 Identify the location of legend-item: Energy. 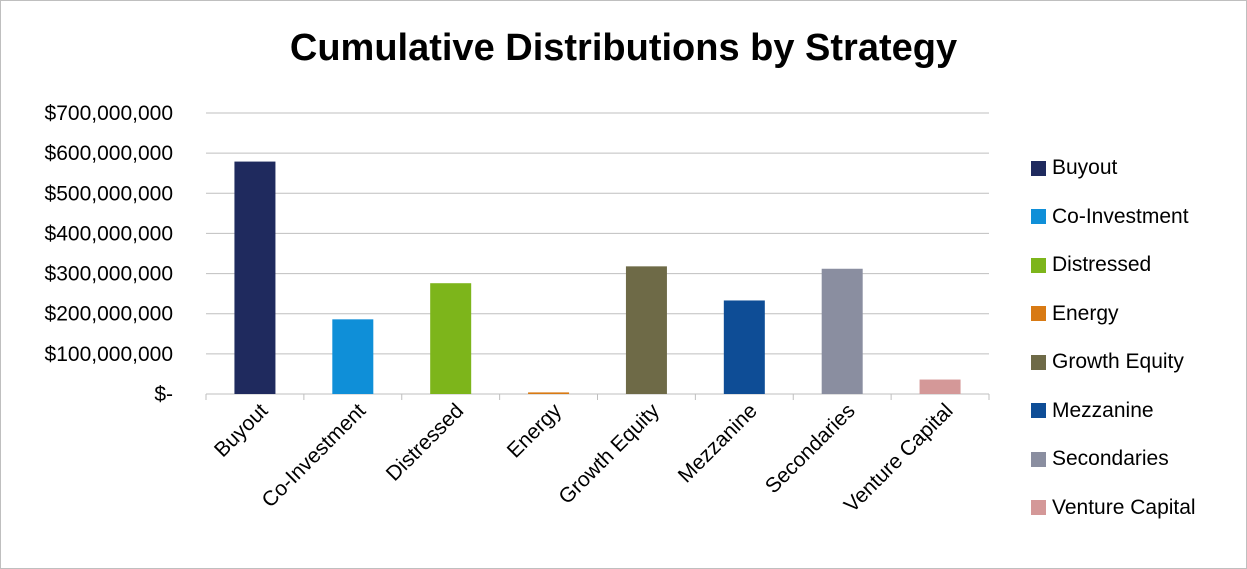
(1136, 314).